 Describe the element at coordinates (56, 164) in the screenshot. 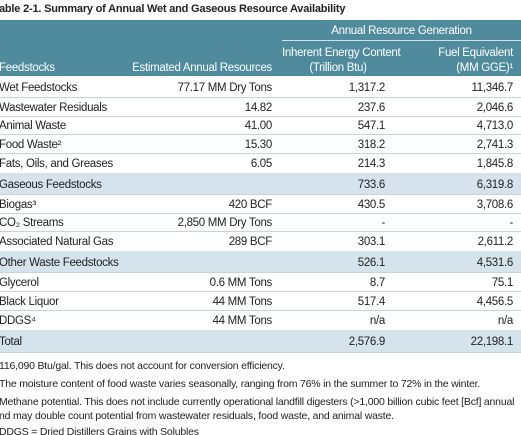

I see `row-label: Fats, Oils, and Greases` at that location.